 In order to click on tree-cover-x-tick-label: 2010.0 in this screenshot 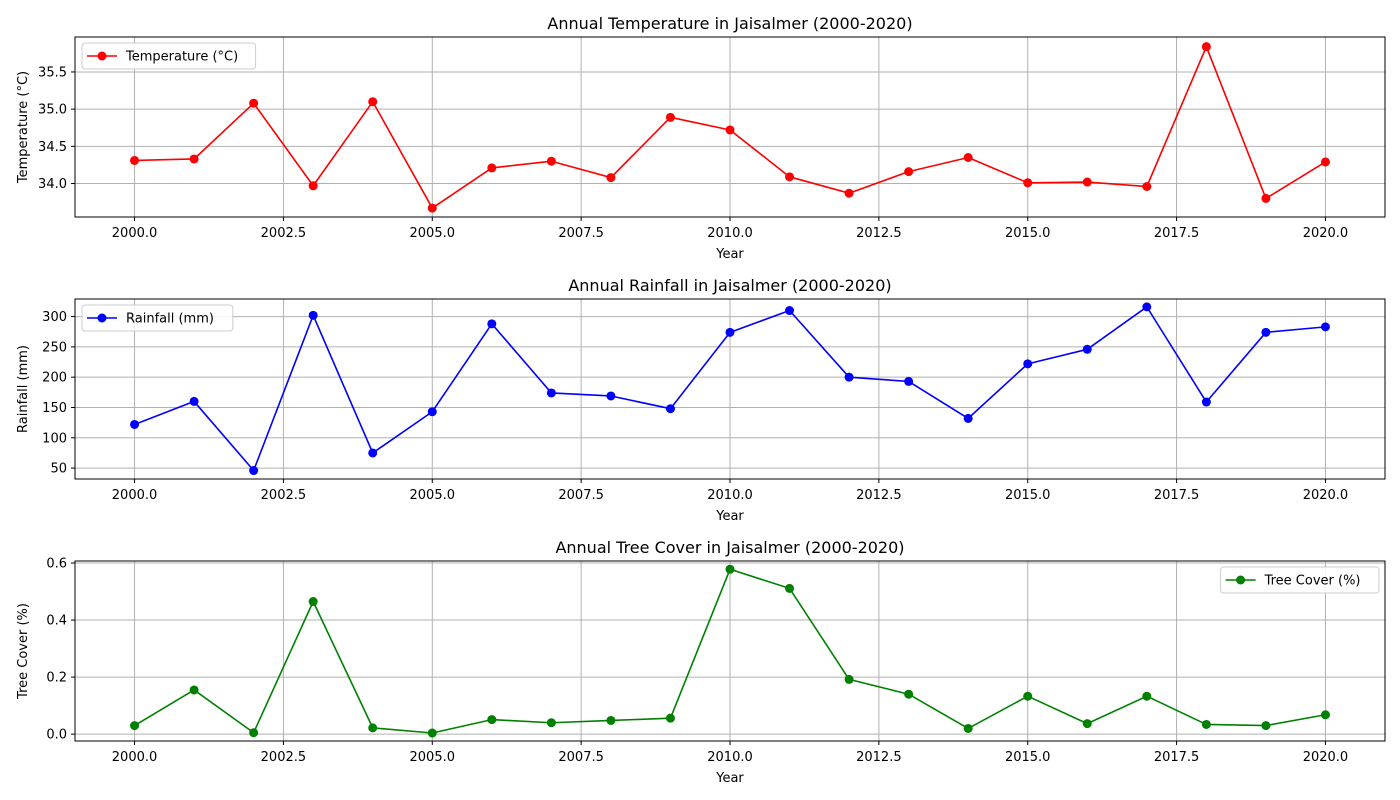, I will do `click(730, 757)`.